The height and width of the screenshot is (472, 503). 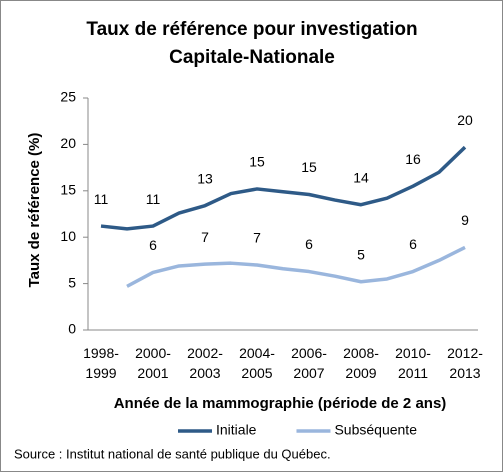 What do you see at coordinates (34, 210) in the screenshot?
I see `y-axis-title: Taux de référence (%)` at bounding box center [34, 210].